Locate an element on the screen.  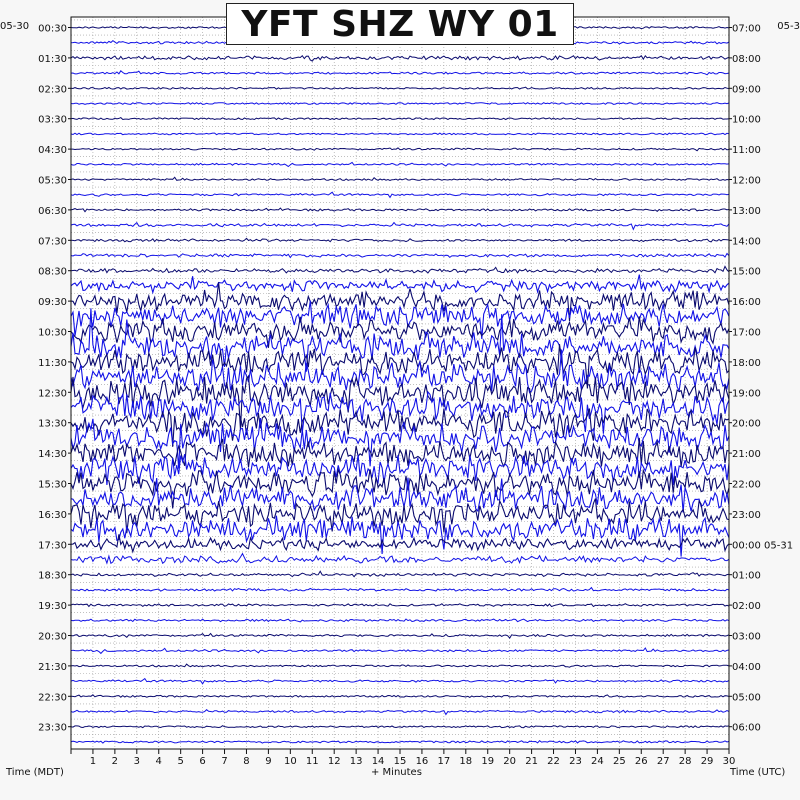
x-tick-label: 21 is located at coordinates (531, 761).